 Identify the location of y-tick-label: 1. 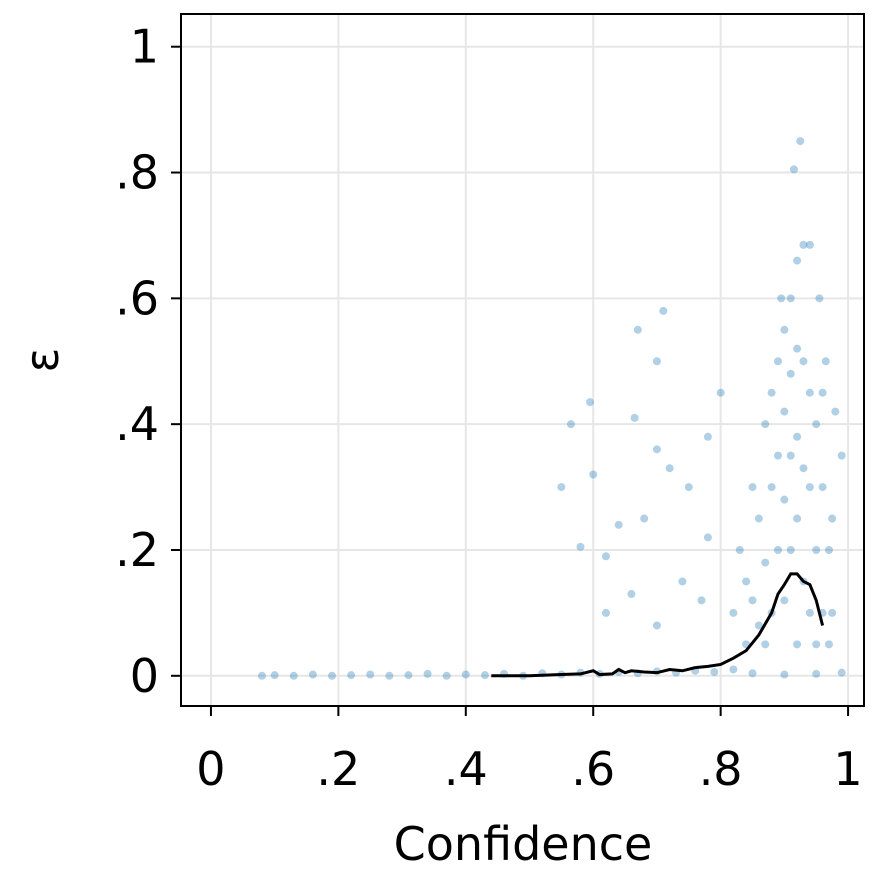
(144, 47).